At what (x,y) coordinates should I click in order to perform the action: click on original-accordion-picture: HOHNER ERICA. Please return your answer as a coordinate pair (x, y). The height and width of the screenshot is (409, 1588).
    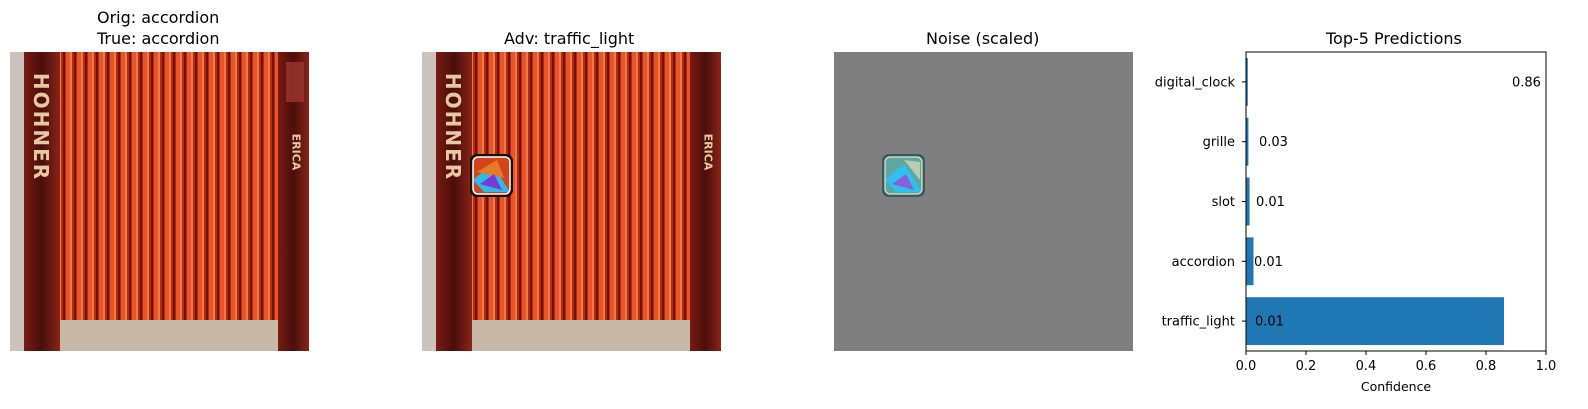
    Looking at the image, I should click on (159, 201).